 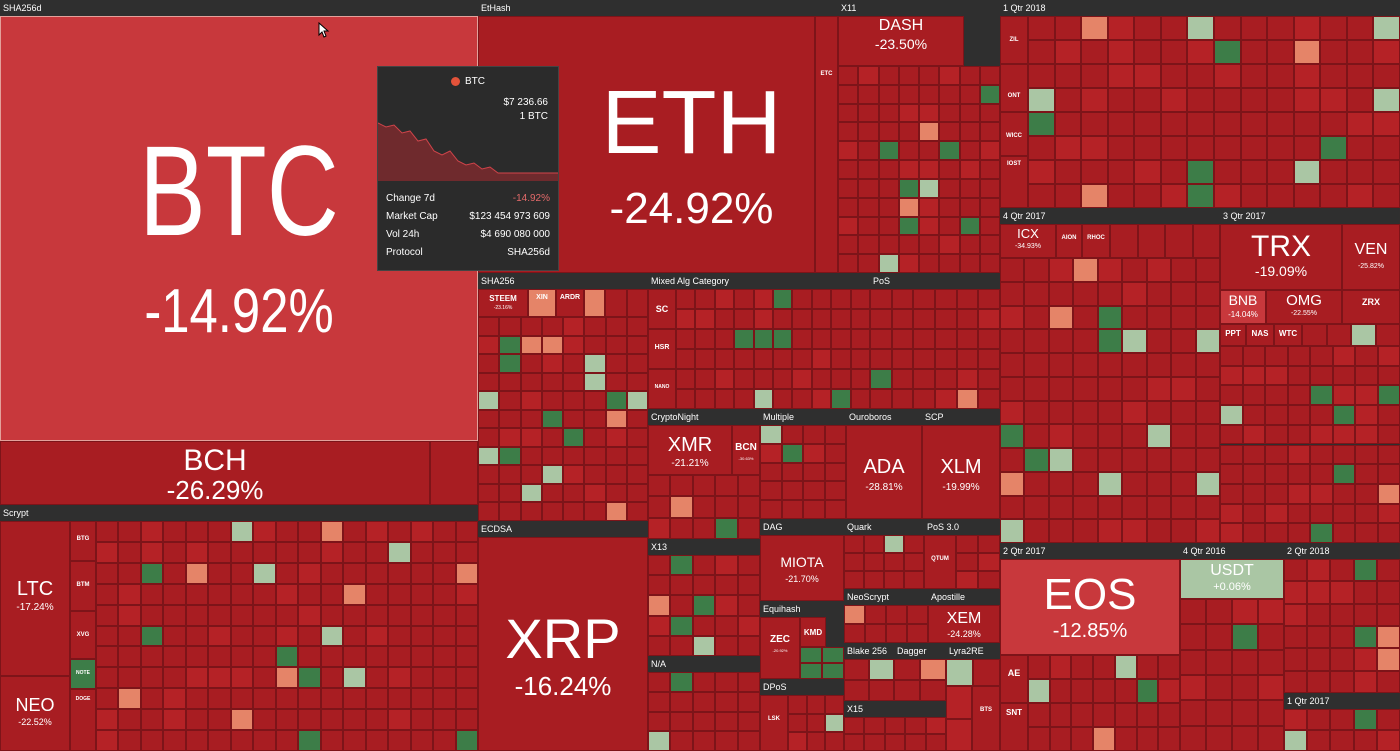 What do you see at coordinates (1243, 307) in the screenshot?
I see `tile-bnb: BNB -14.04%` at bounding box center [1243, 307].